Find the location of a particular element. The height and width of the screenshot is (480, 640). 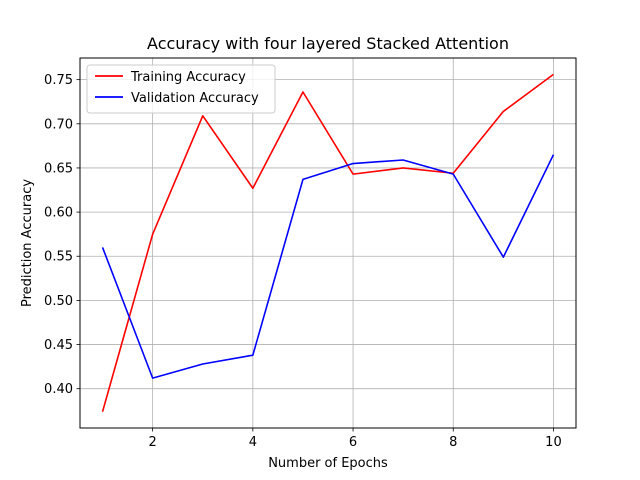

x-axis-label: Number of Epochs is located at coordinates (328, 463).